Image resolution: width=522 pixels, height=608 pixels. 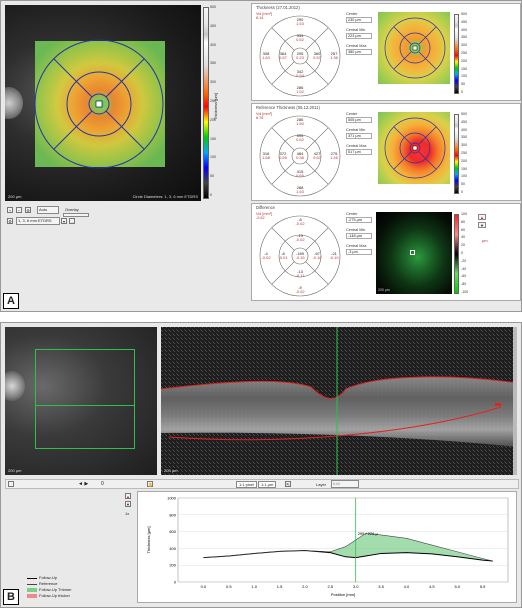 What do you see at coordinates (264, 116) in the screenshot?
I see `volume-label: Vol [mm³] 8.76` at bounding box center [264, 116].